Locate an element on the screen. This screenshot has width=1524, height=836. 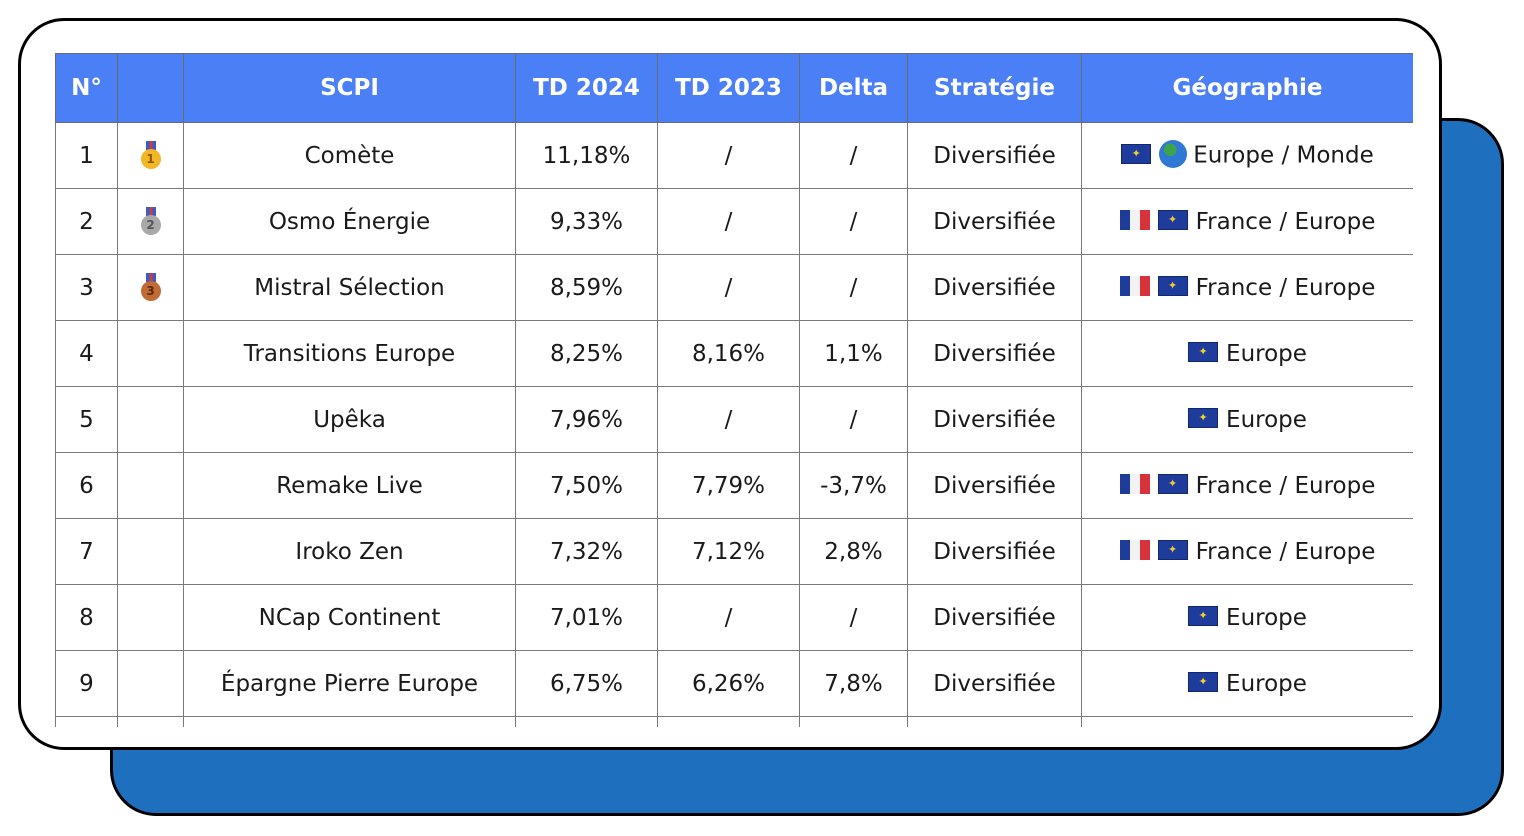
header-td2024: TD 2024 is located at coordinates (586, 88).